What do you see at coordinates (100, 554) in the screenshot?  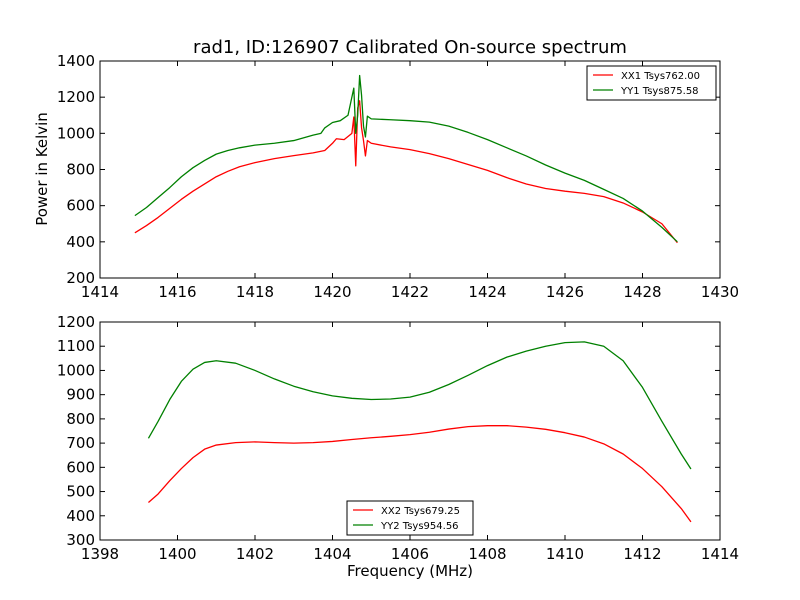 I see `bottom-x-tick-label: 1398` at bounding box center [100, 554].